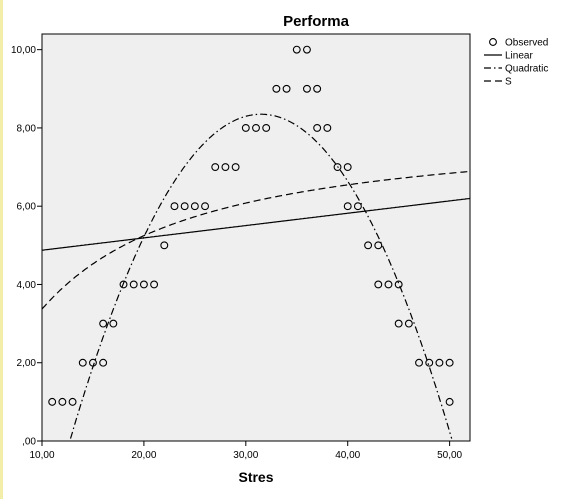 The height and width of the screenshot is (499, 562). What do you see at coordinates (256, 224) in the screenshot?
I see `fit-line-linear` at bounding box center [256, 224].